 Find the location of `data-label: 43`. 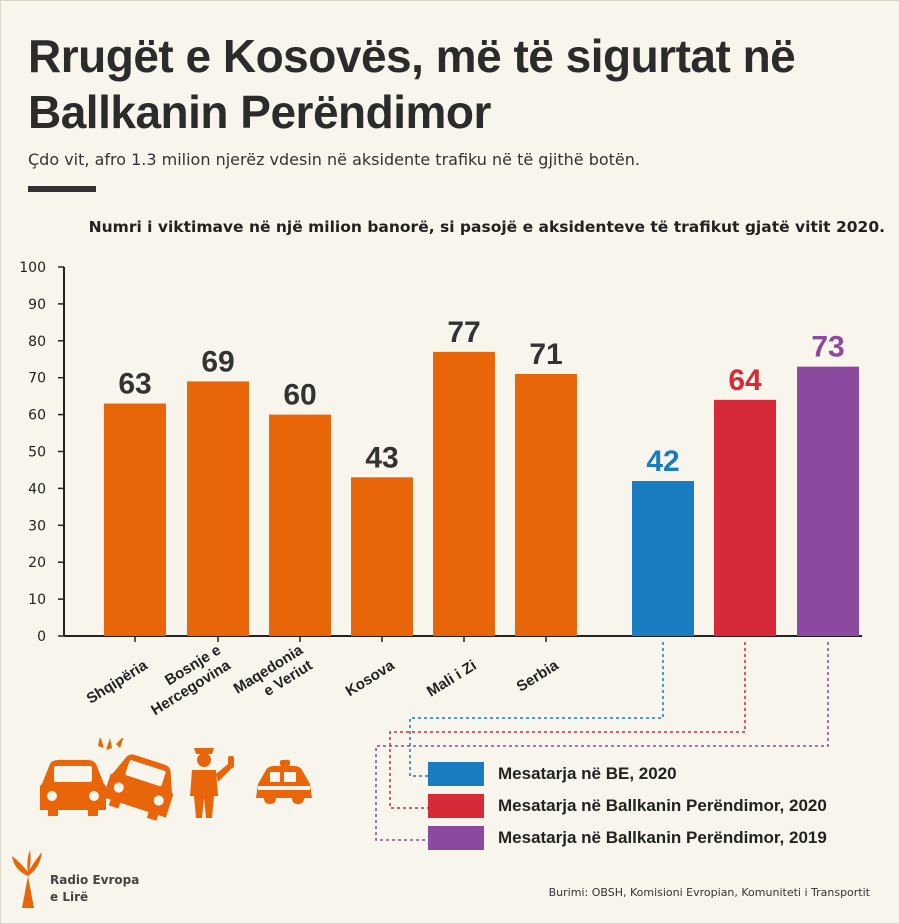

data-label: 43 is located at coordinates (381, 457).